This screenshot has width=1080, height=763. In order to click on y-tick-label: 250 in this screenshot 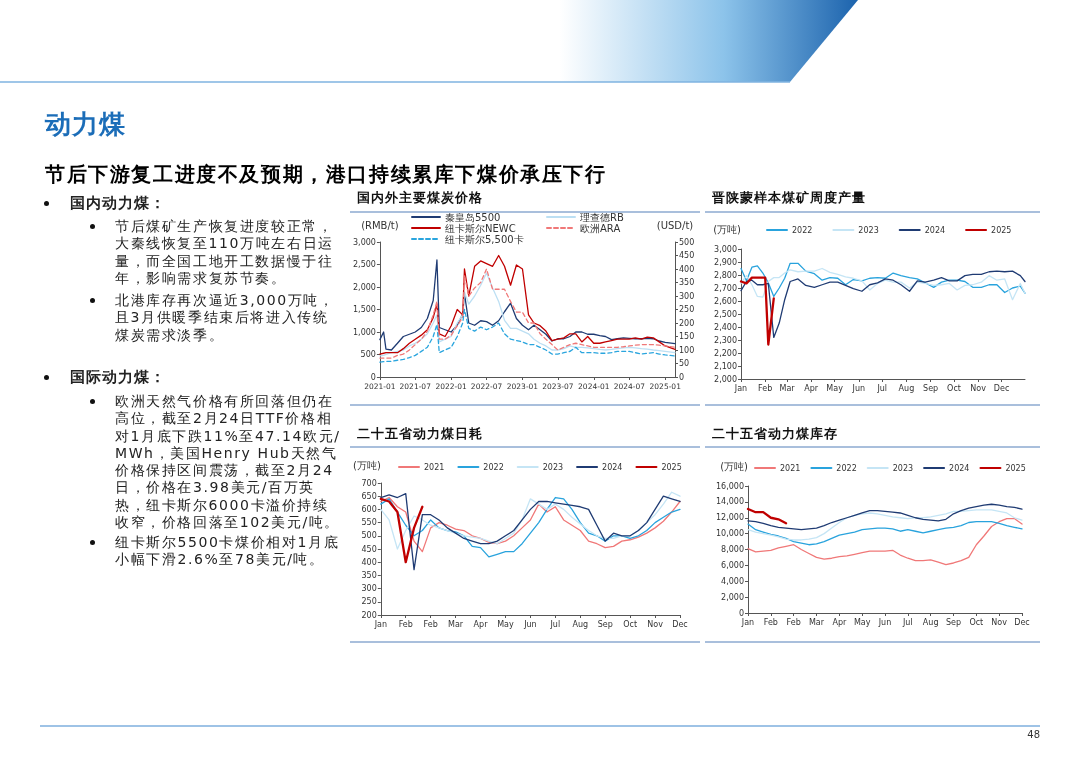, I will do `click(369, 602)`.